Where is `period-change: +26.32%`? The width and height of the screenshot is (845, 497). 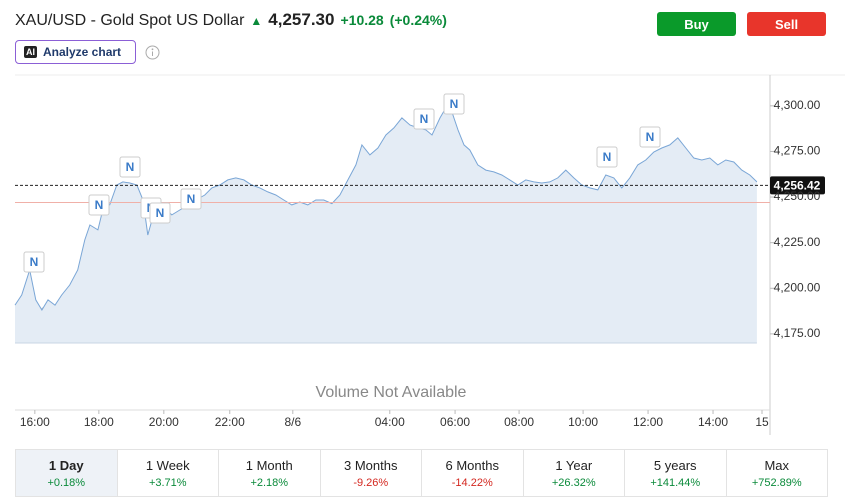
period-change: +26.32% is located at coordinates (573, 482).